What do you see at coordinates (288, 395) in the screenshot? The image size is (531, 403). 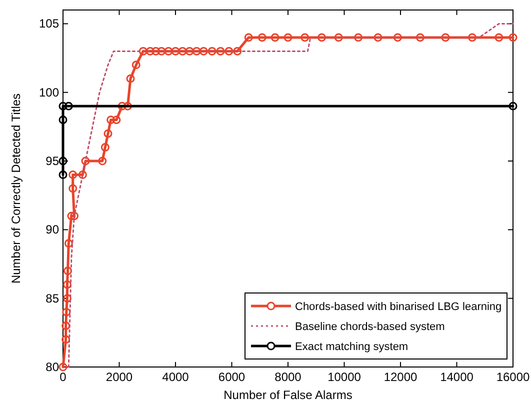 I see `x-axis-title: Number of False Alarms` at bounding box center [288, 395].